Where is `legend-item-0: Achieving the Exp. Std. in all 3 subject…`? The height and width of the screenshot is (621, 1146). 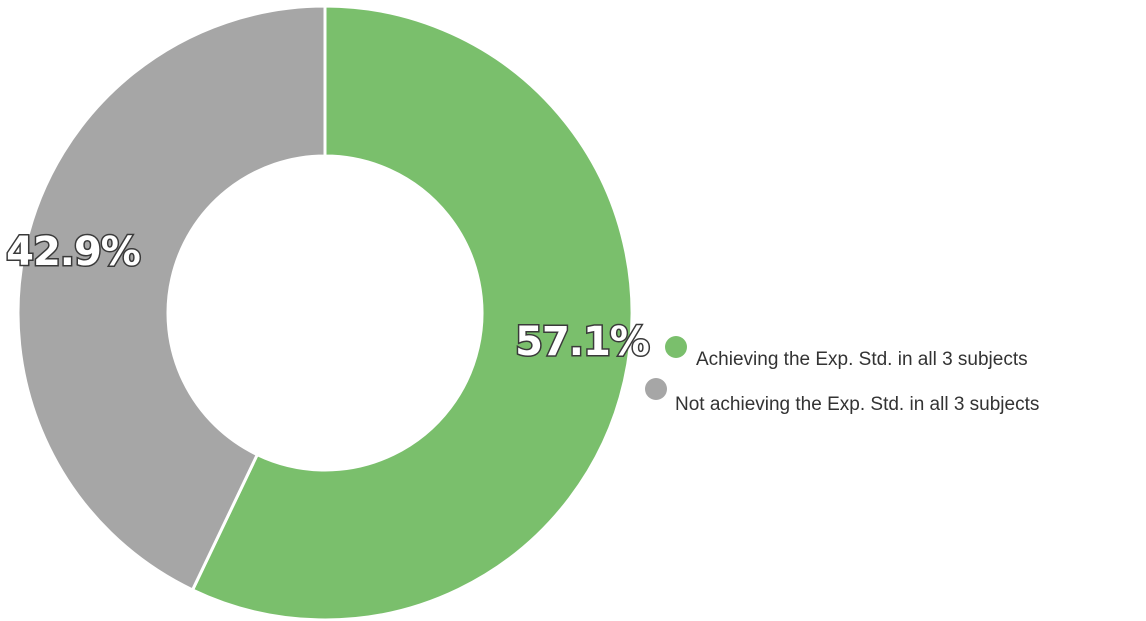 legend-item-0: Achieving the Exp. Std. in all 3 subject… is located at coordinates (846, 353).